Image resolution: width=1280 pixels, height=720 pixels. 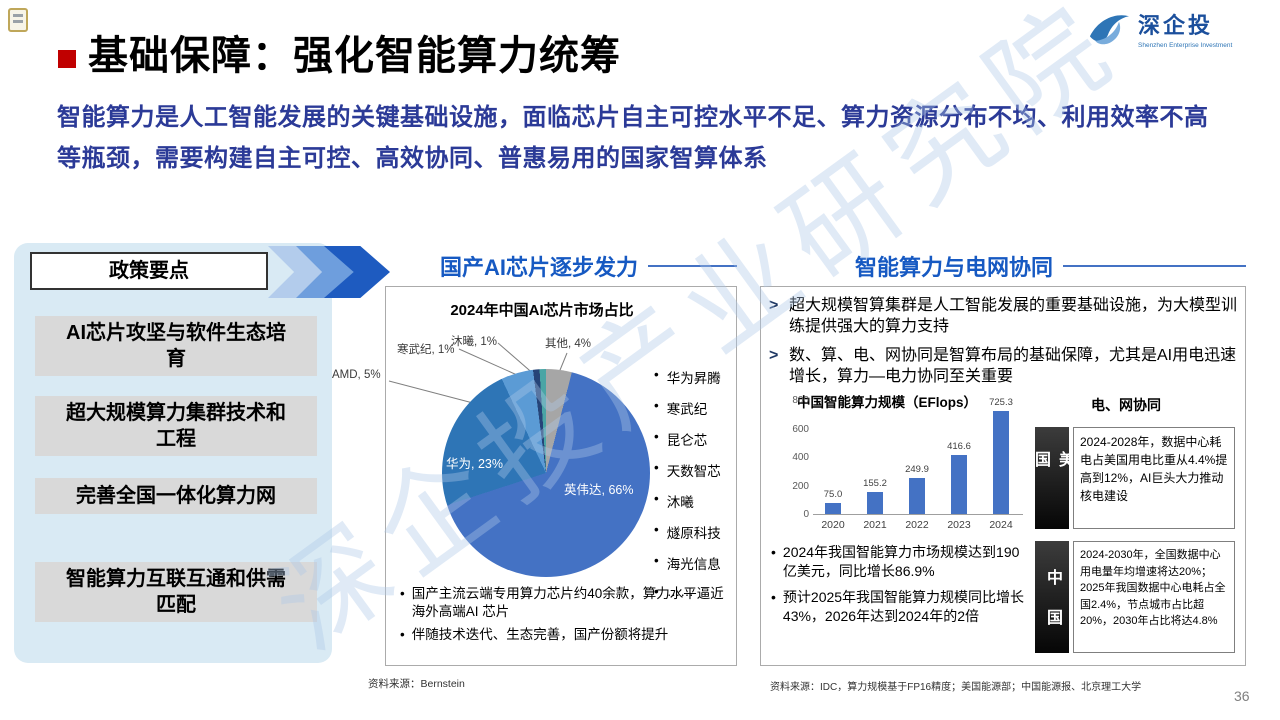 I want to click on bar-group: 416.6 2023, so click(x=959, y=466).